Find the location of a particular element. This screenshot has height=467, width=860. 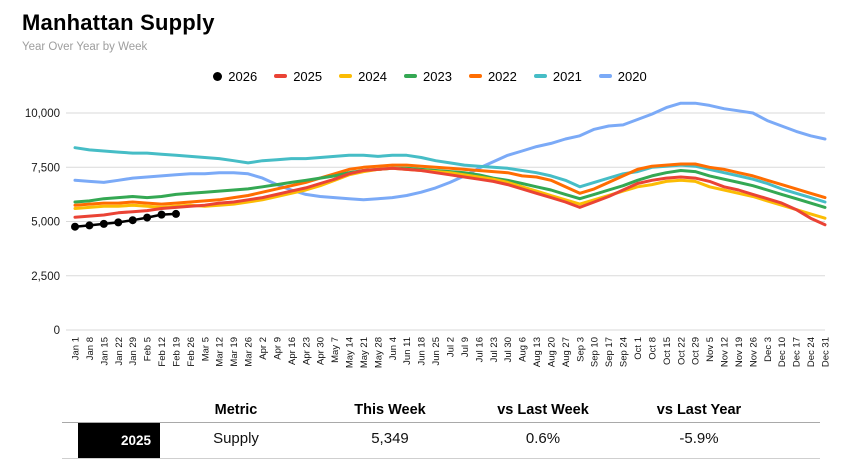

y-axis-tick-label: 7,500 is located at coordinates (45, 168).